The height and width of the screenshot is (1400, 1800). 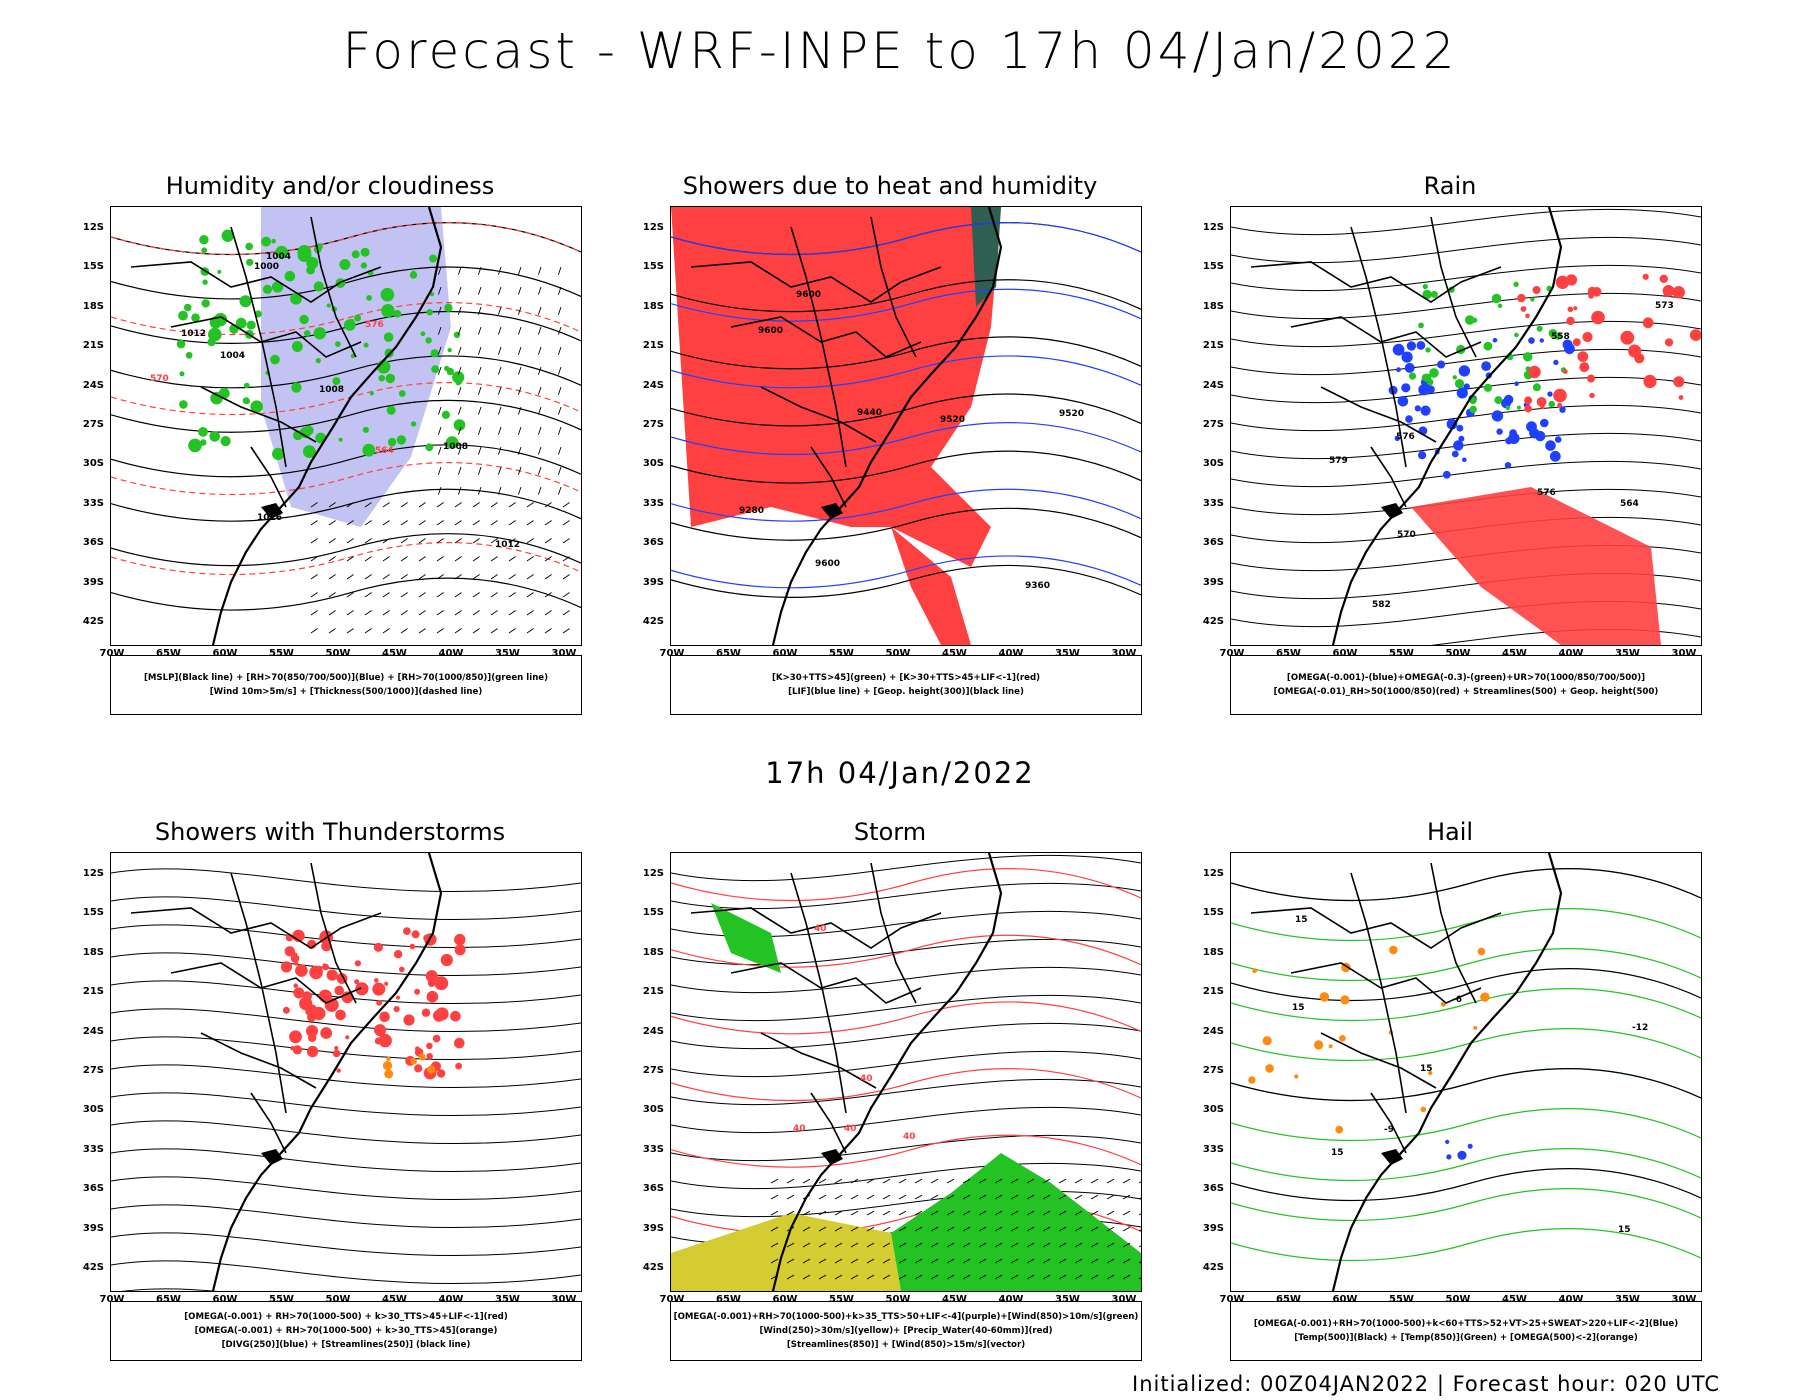 What do you see at coordinates (770, 331) in the screenshot?
I see `contour-label: 9600` at bounding box center [770, 331].